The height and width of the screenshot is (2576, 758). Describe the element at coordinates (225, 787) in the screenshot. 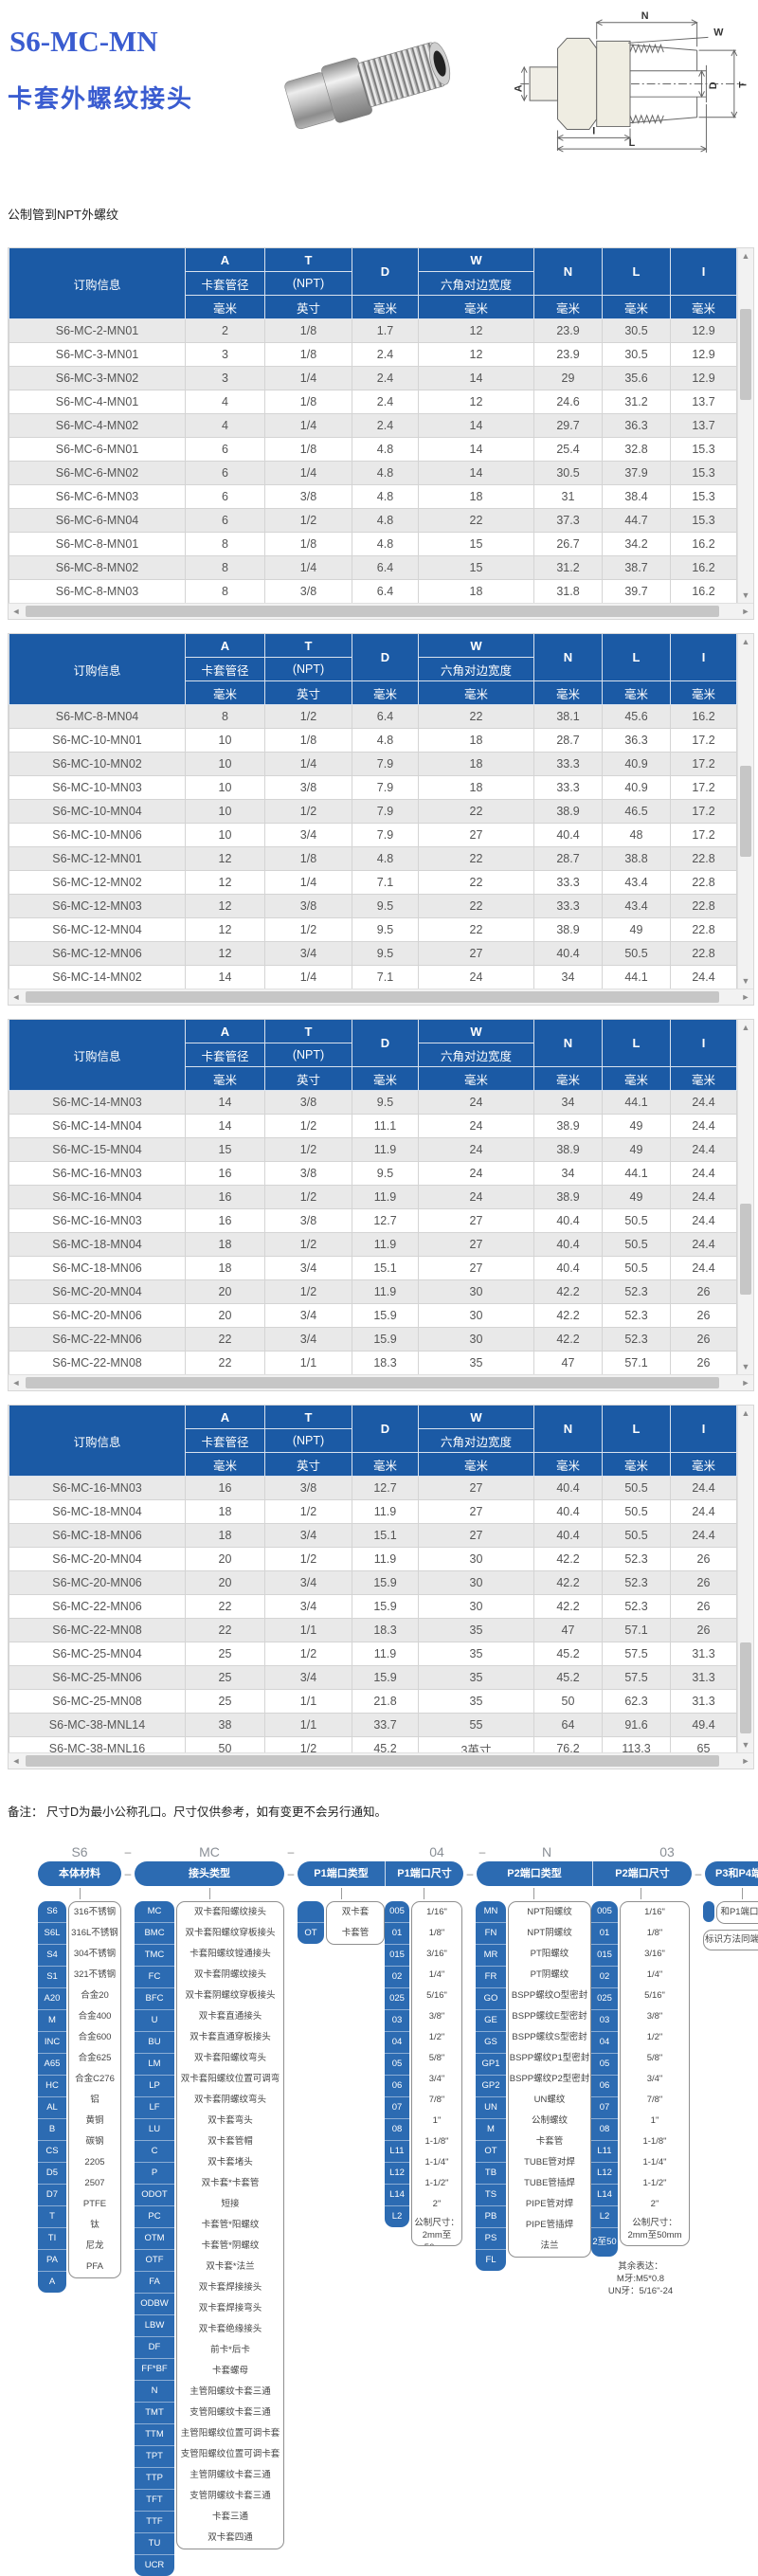

I see `value-cell: 10` at that location.